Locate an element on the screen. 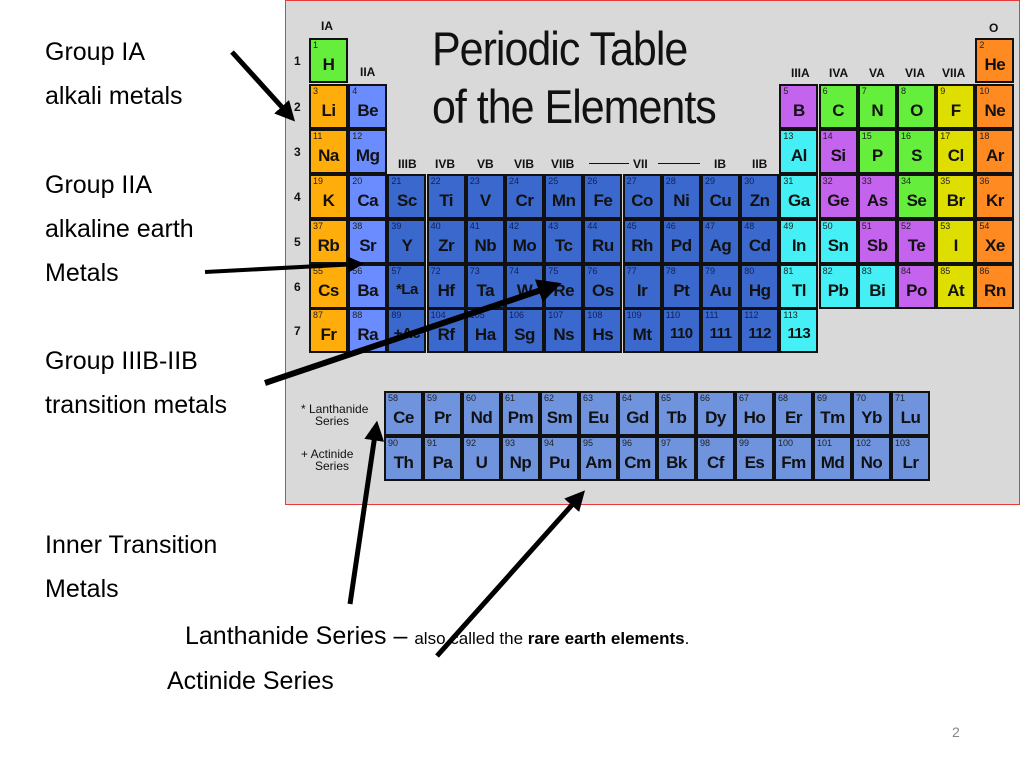 The width and height of the screenshot is (1024, 768). element-symbol: Mn is located at coordinates (563, 200).